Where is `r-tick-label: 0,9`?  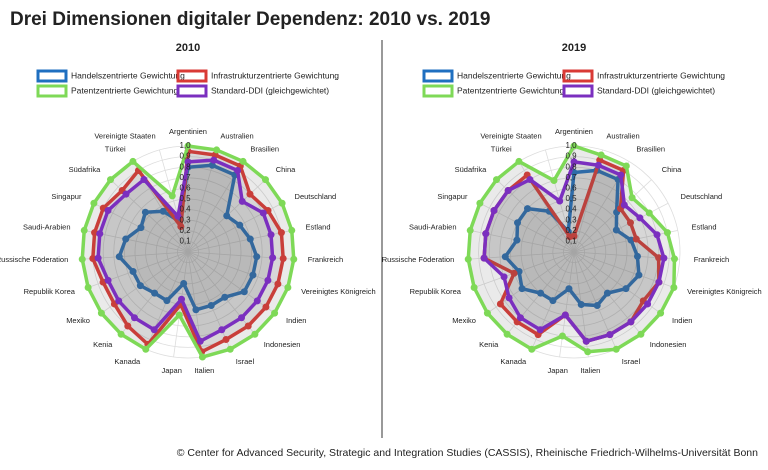
r-tick-label: 0,9 is located at coordinates (571, 156).